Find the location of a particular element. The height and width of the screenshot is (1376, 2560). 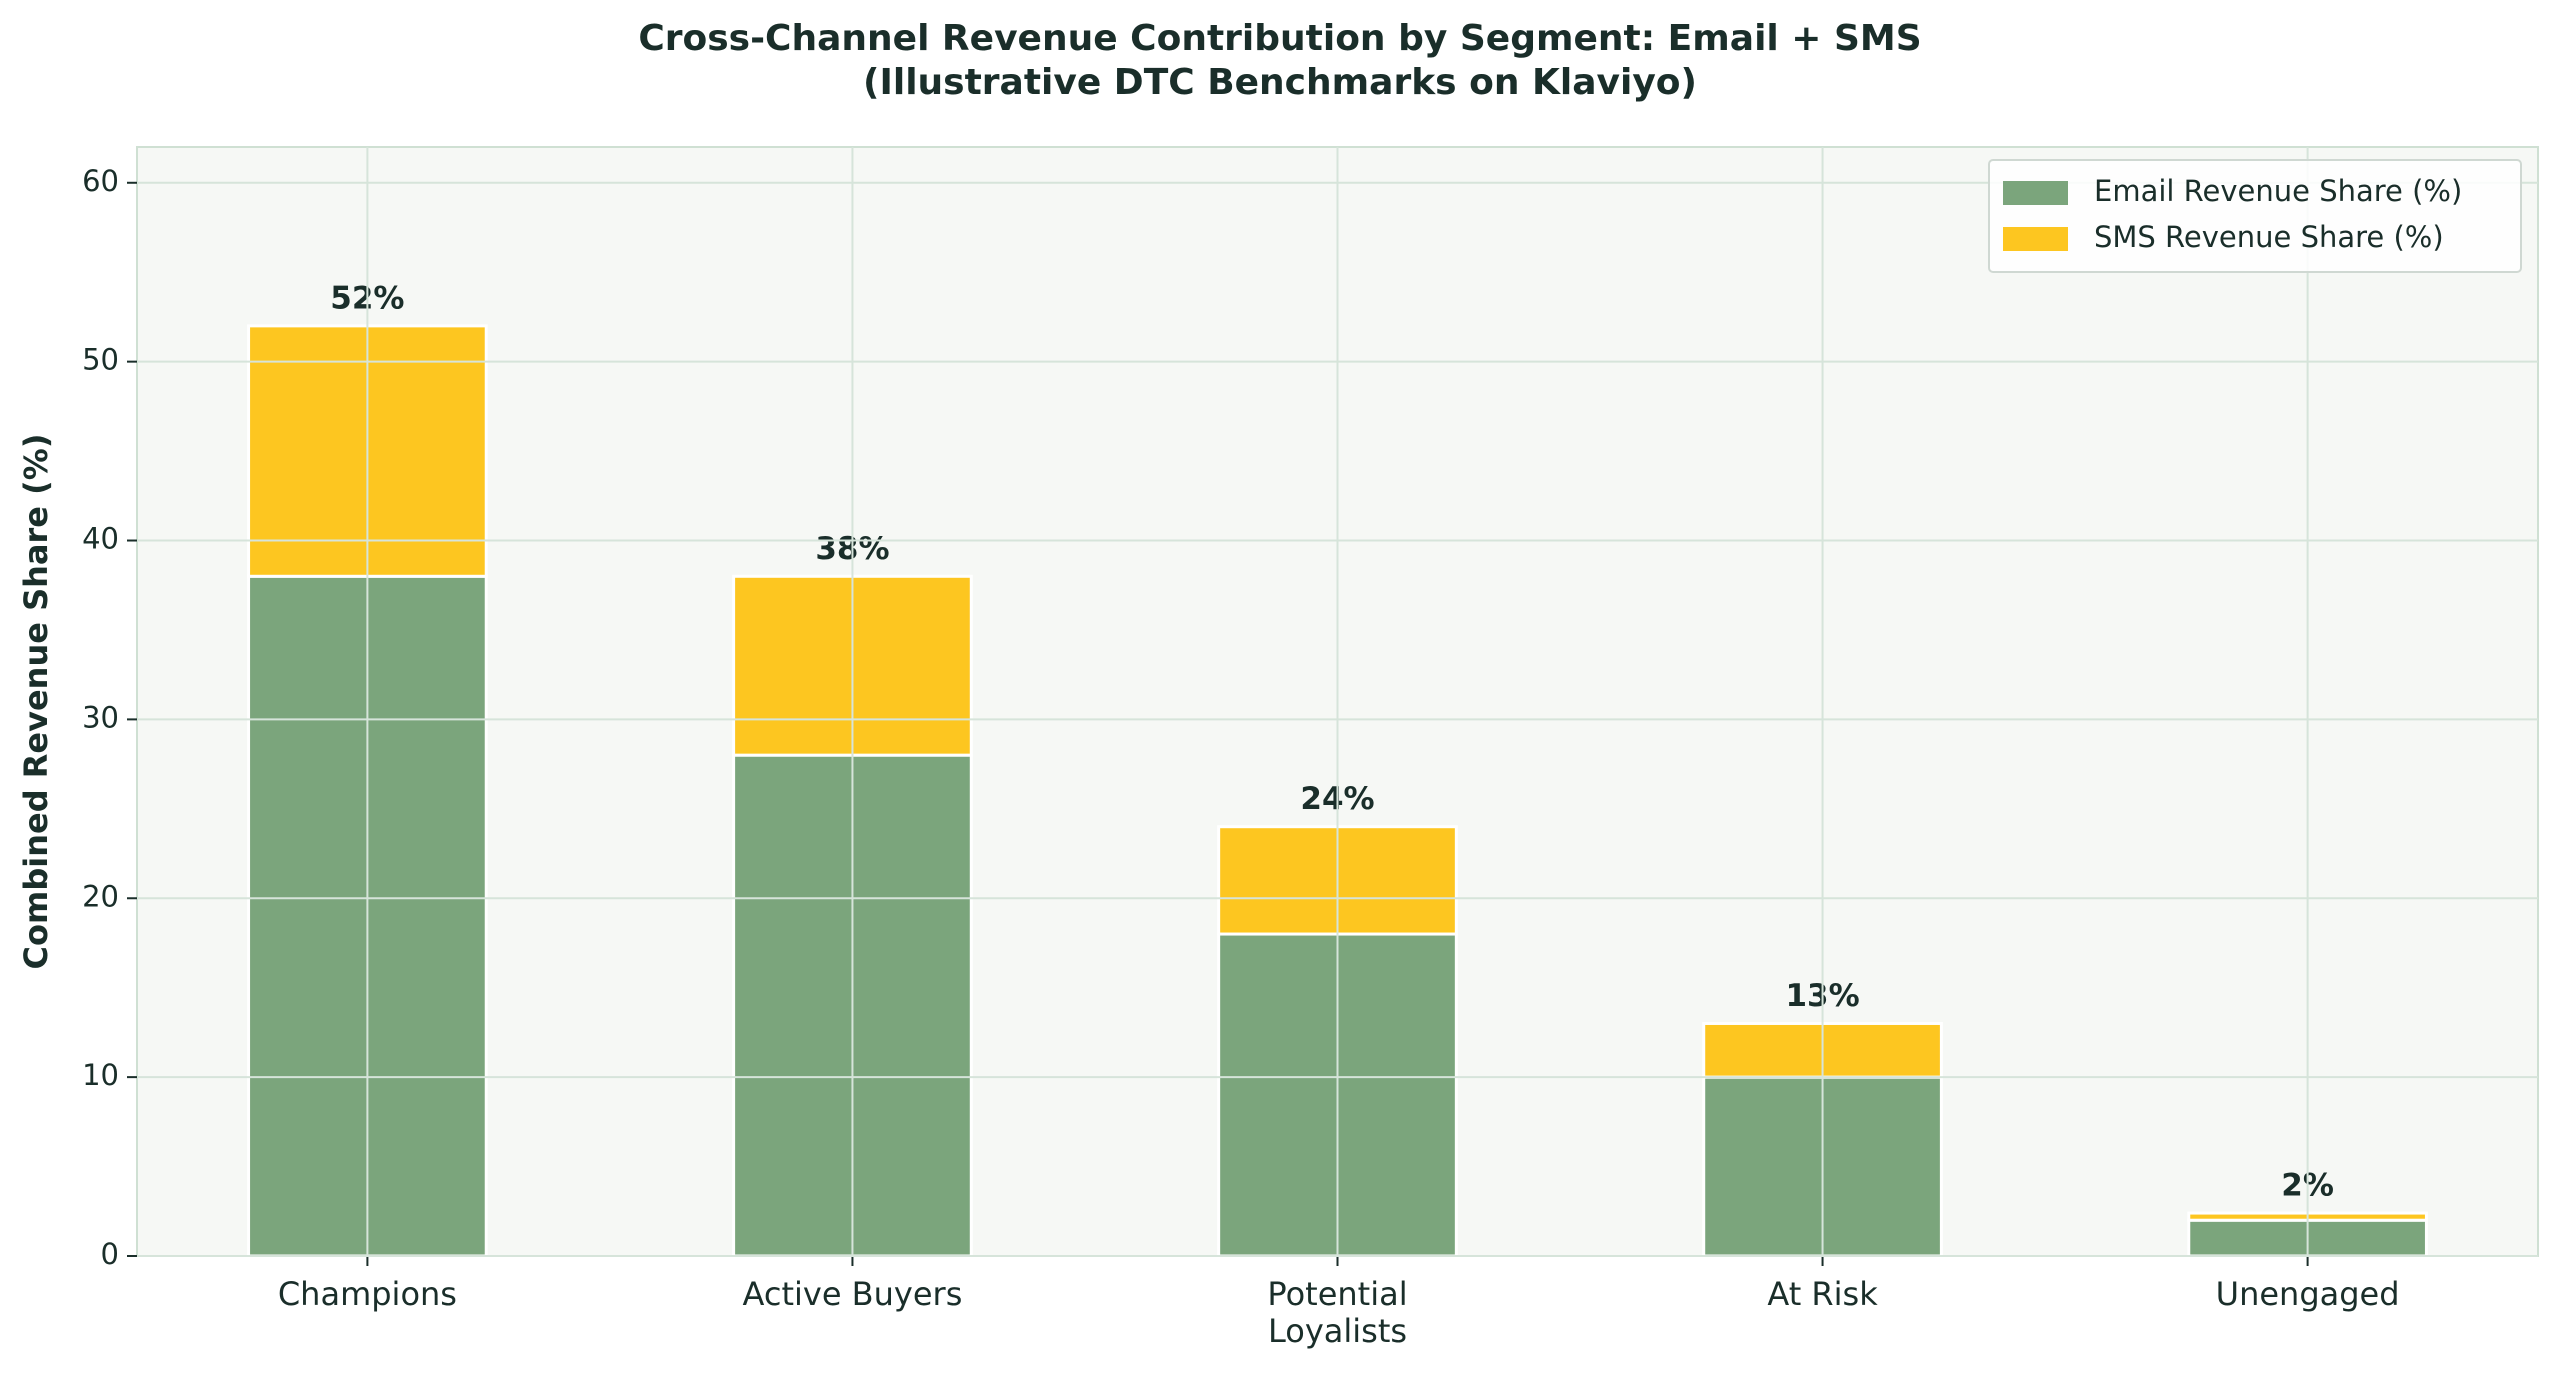

y-tick-label: 60 is located at coordinates (100, 181).